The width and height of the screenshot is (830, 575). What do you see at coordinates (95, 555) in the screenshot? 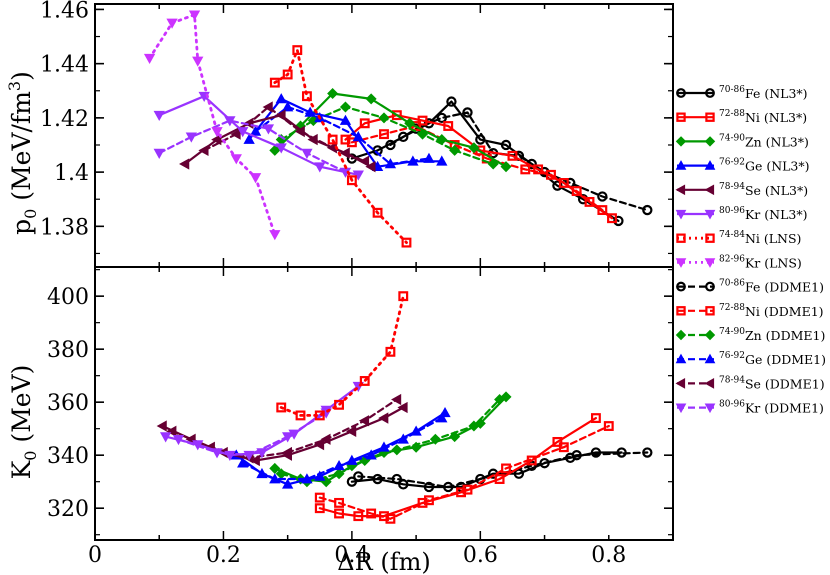
I see `x-tick-label: 0` at bounding box center [95, 555].